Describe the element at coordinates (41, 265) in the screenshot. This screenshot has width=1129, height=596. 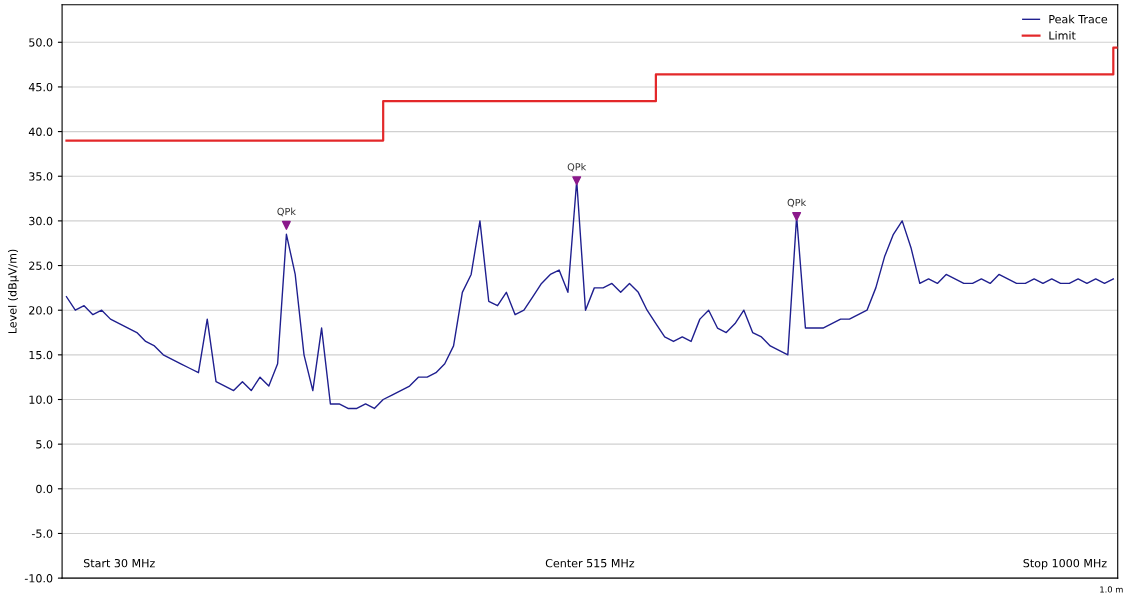
I see `y-tick-label: 25.0` at that location.